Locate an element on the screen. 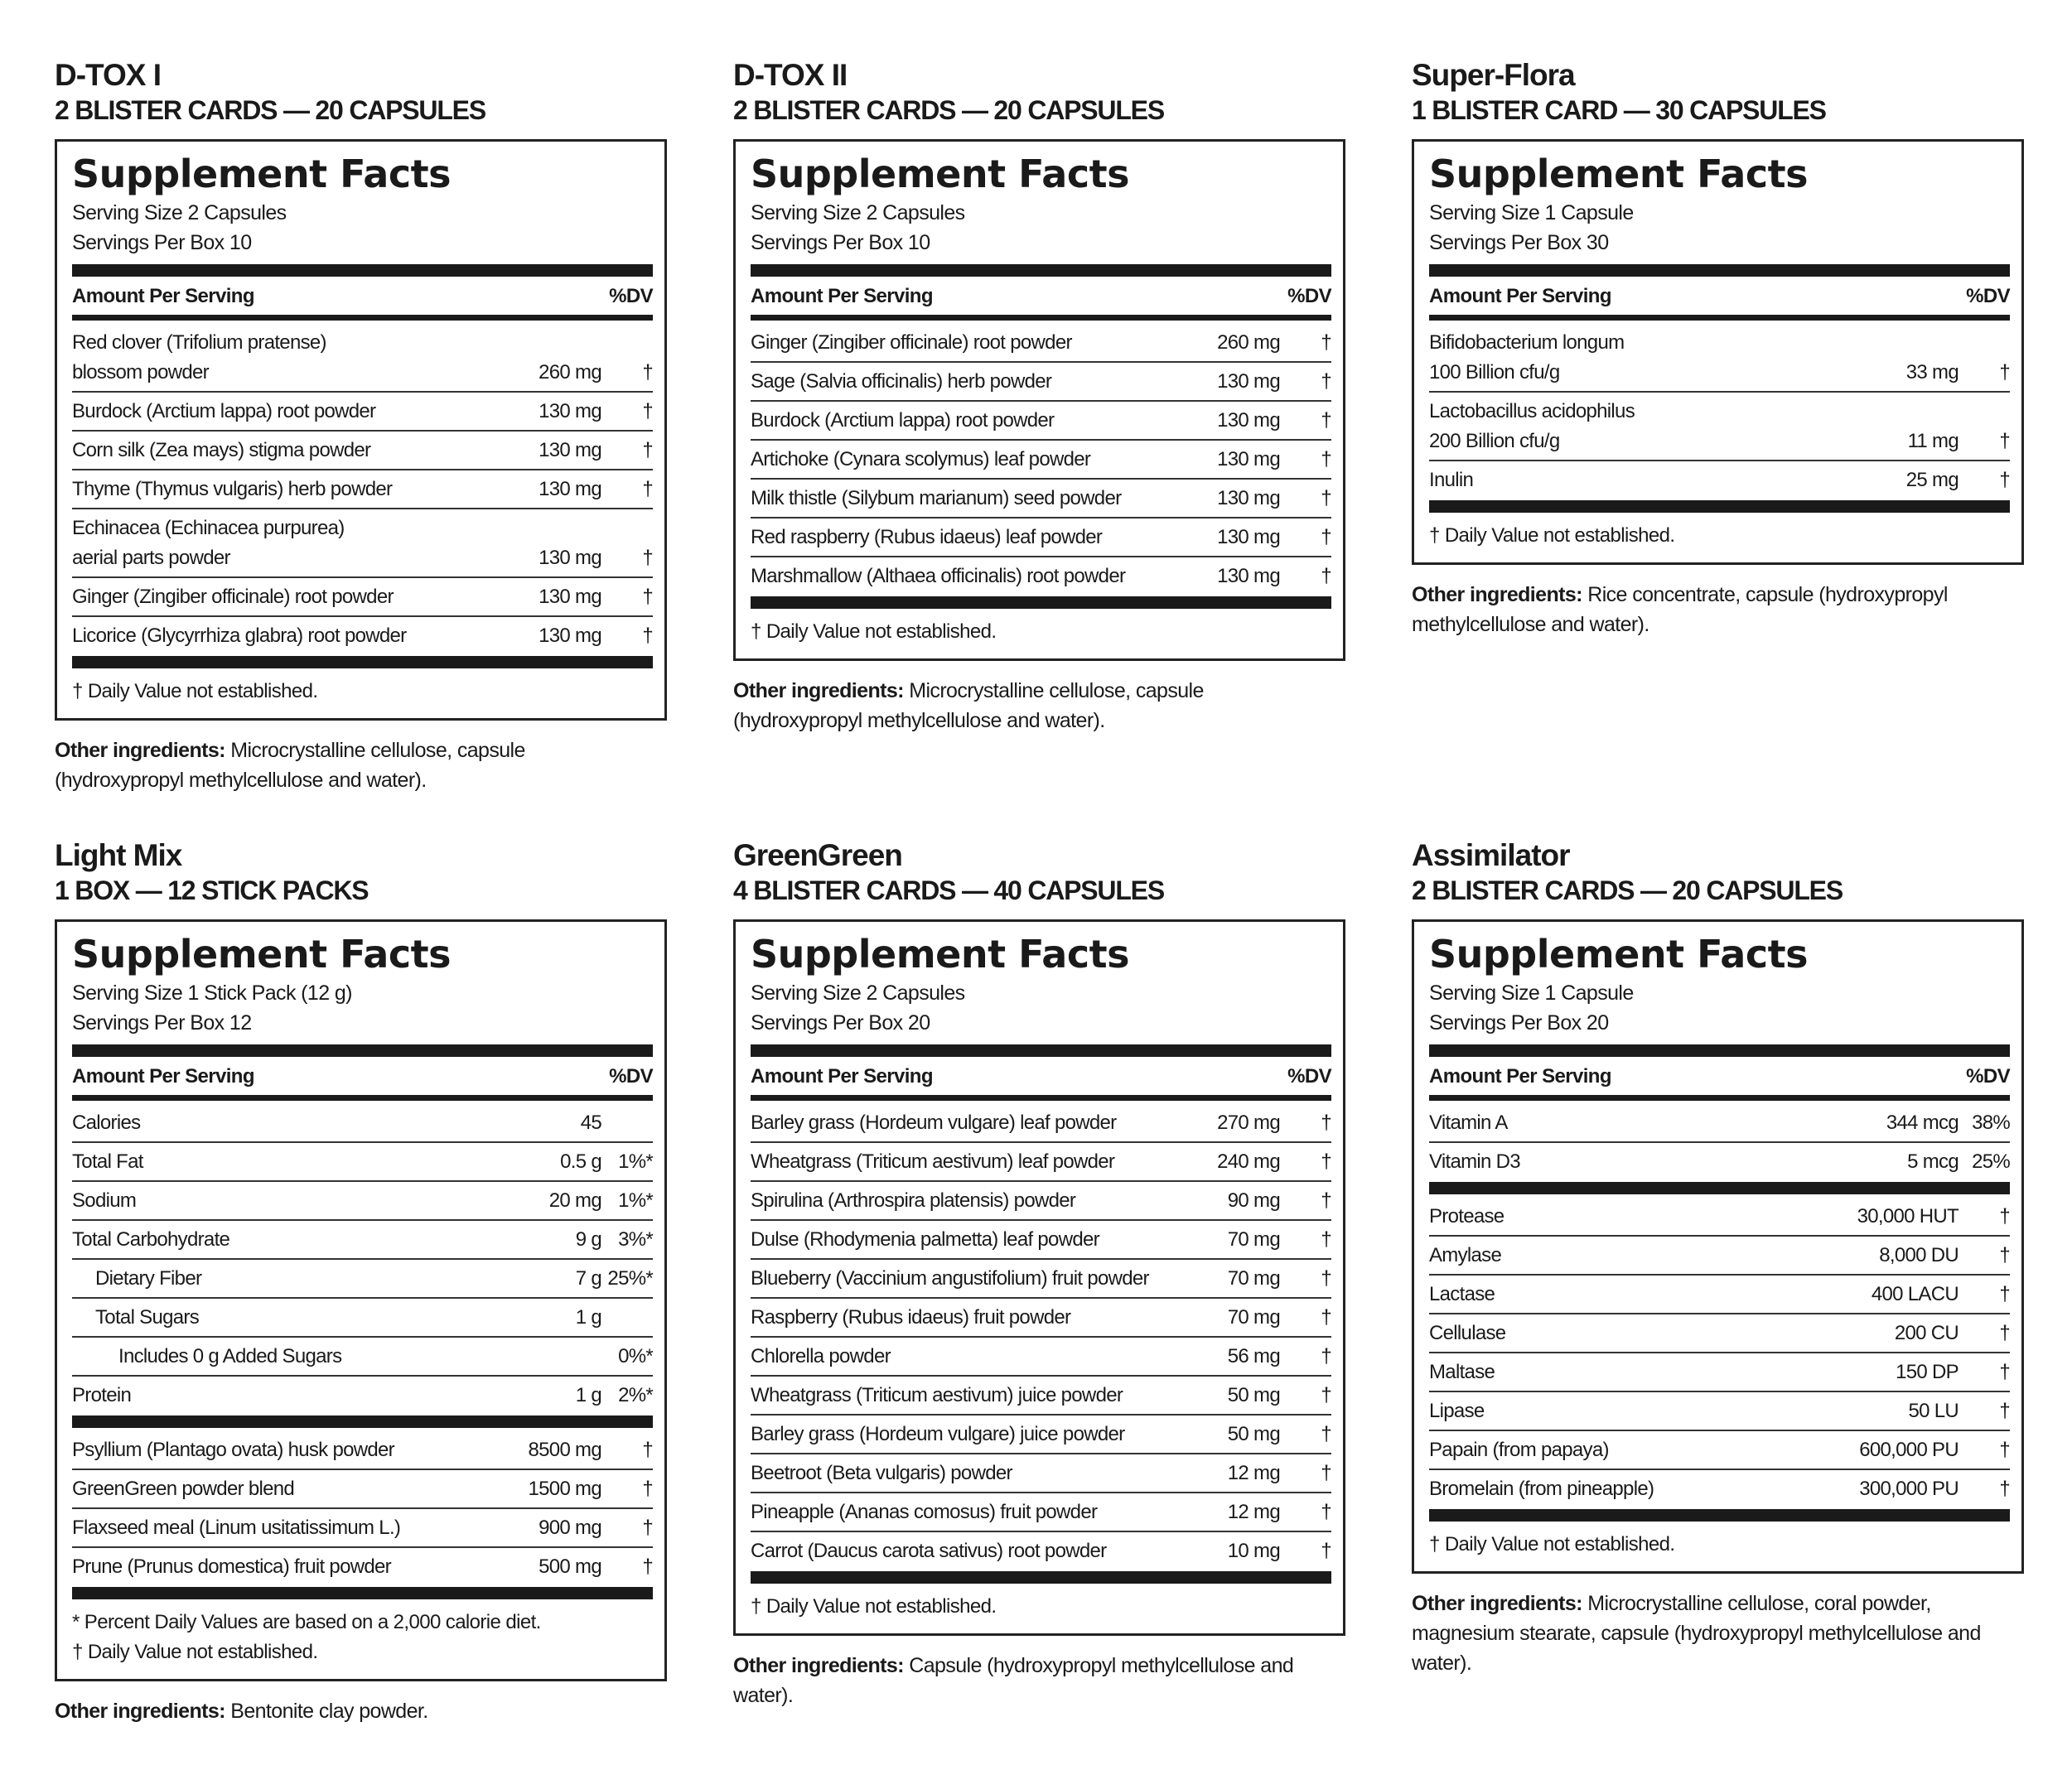 The height and width of the screenshot is (1770, 2072). amount: 1 g is located at coordinates (588, 1395).